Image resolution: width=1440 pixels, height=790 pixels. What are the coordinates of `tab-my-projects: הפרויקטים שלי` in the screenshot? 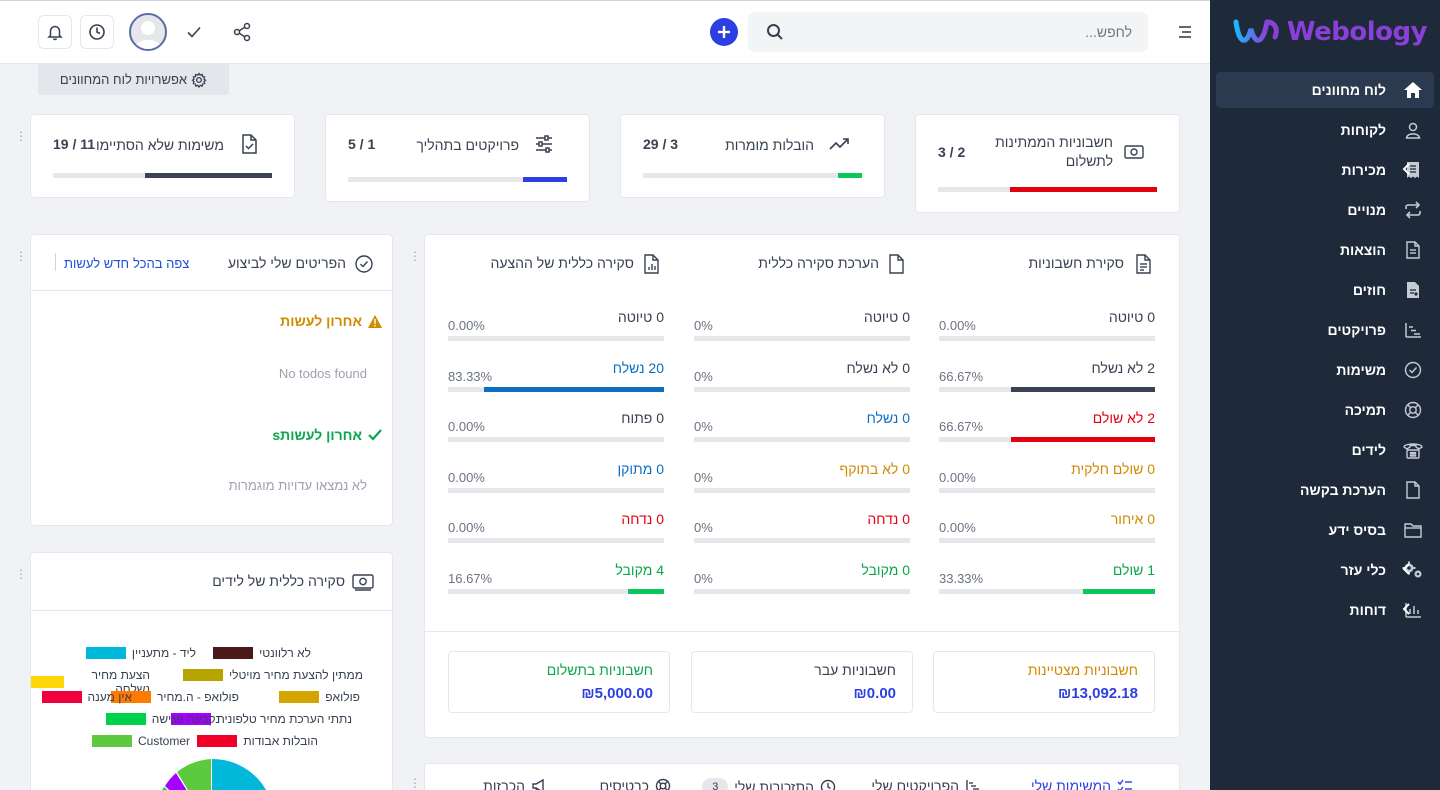 It's located at (926, 784).